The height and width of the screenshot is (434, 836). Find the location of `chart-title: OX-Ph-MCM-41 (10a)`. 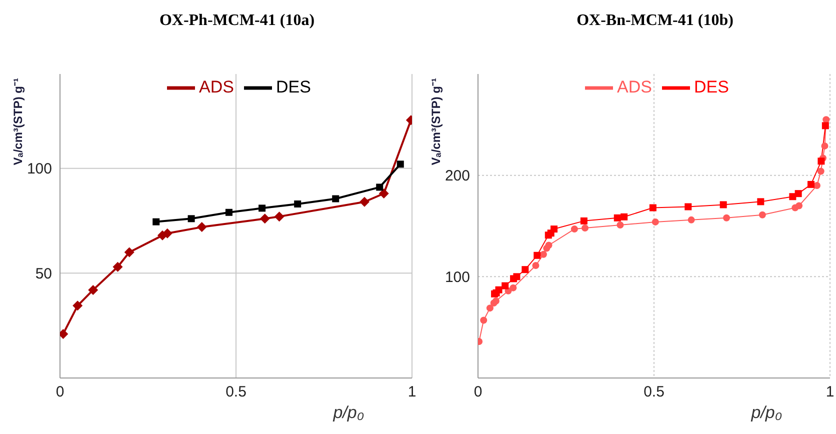

chart-title: OX-Ph-MCM-41 (10a) is located at coordinates (237, 21).